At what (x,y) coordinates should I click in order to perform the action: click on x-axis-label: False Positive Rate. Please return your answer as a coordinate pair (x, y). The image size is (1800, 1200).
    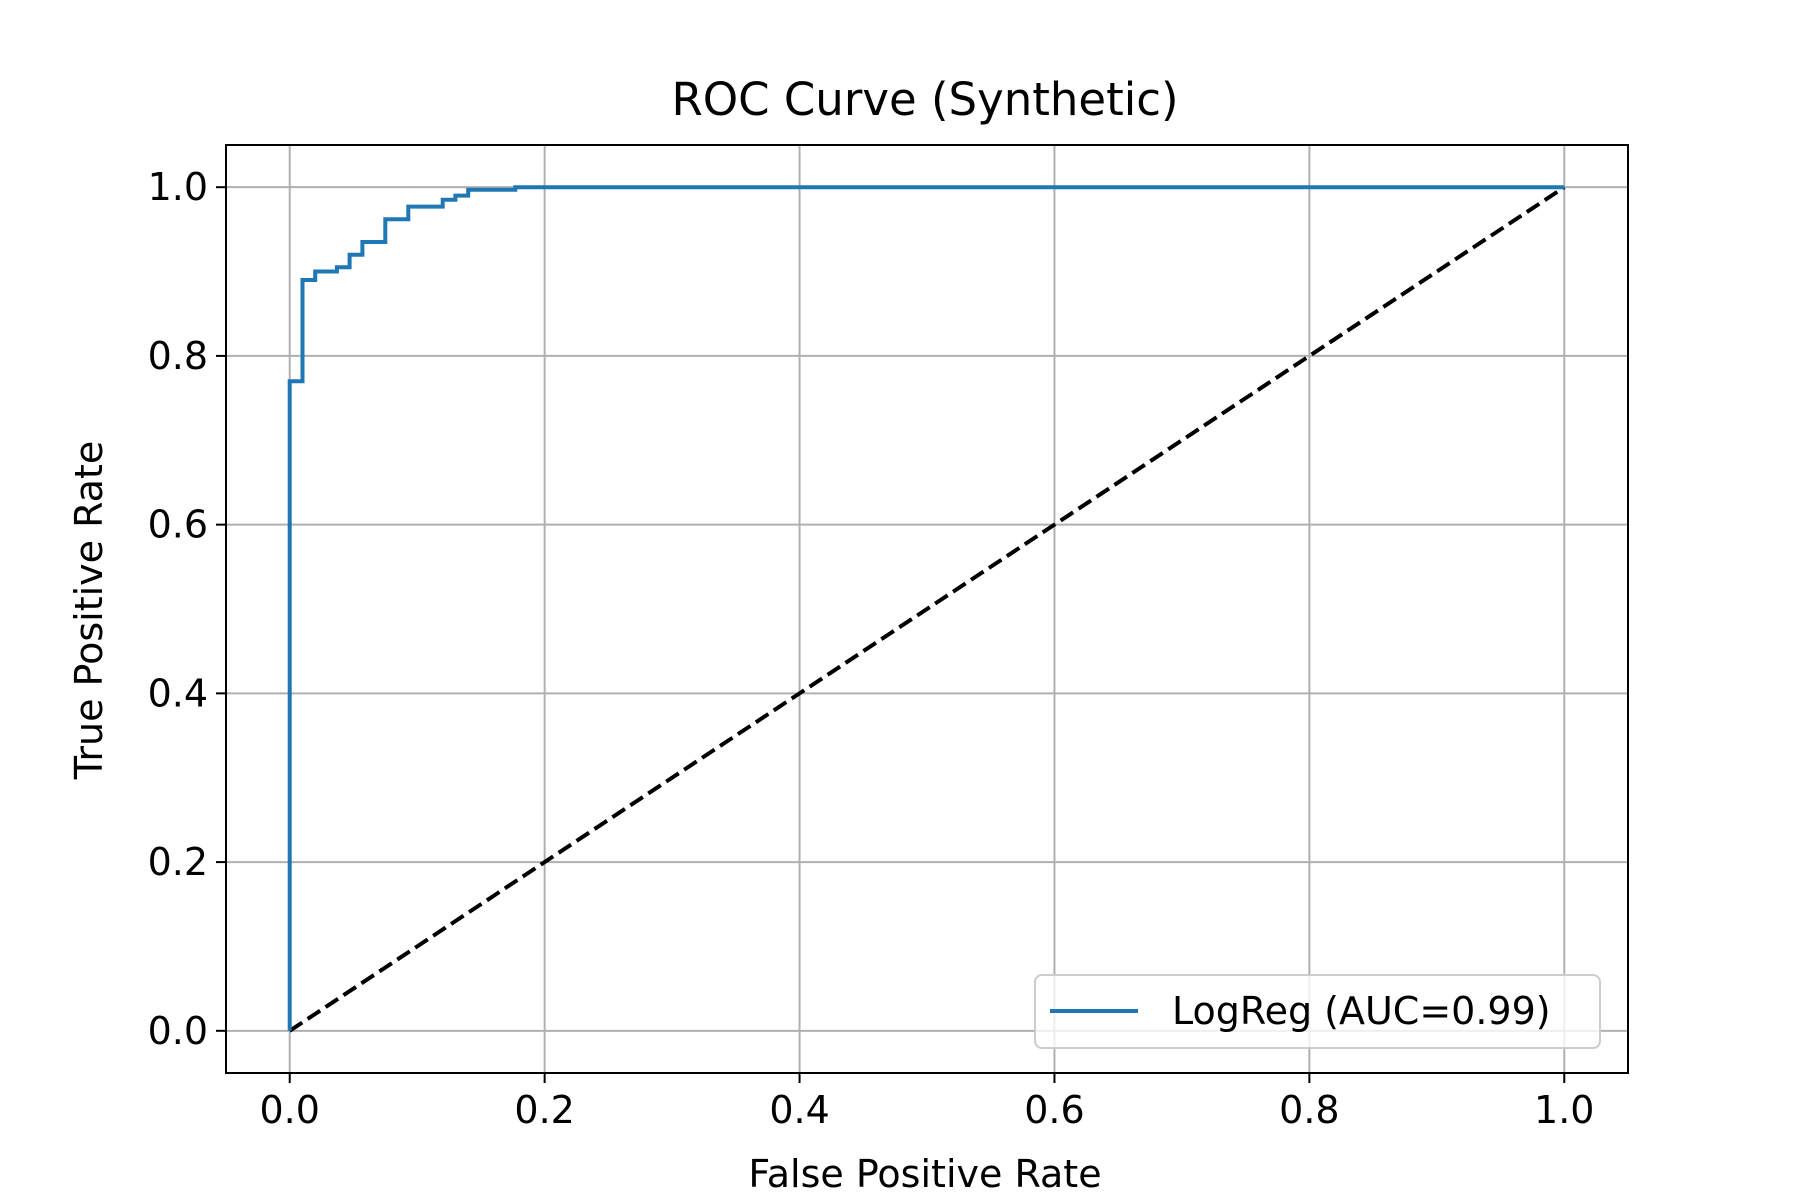
    Looking at the image, I should click on (924, 1174).